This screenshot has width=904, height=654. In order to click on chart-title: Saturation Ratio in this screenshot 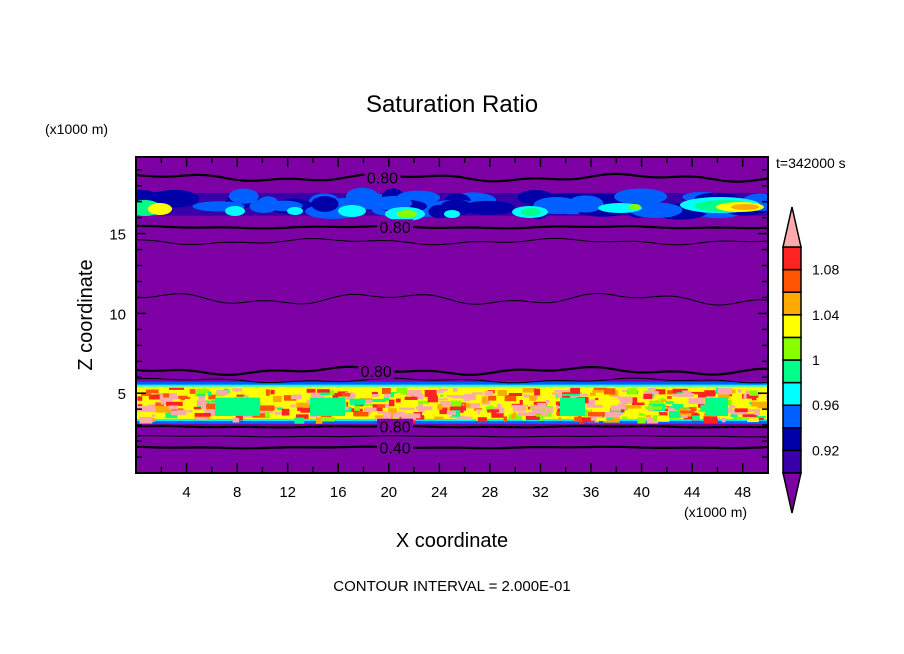, I will do `click(452, 104)`.